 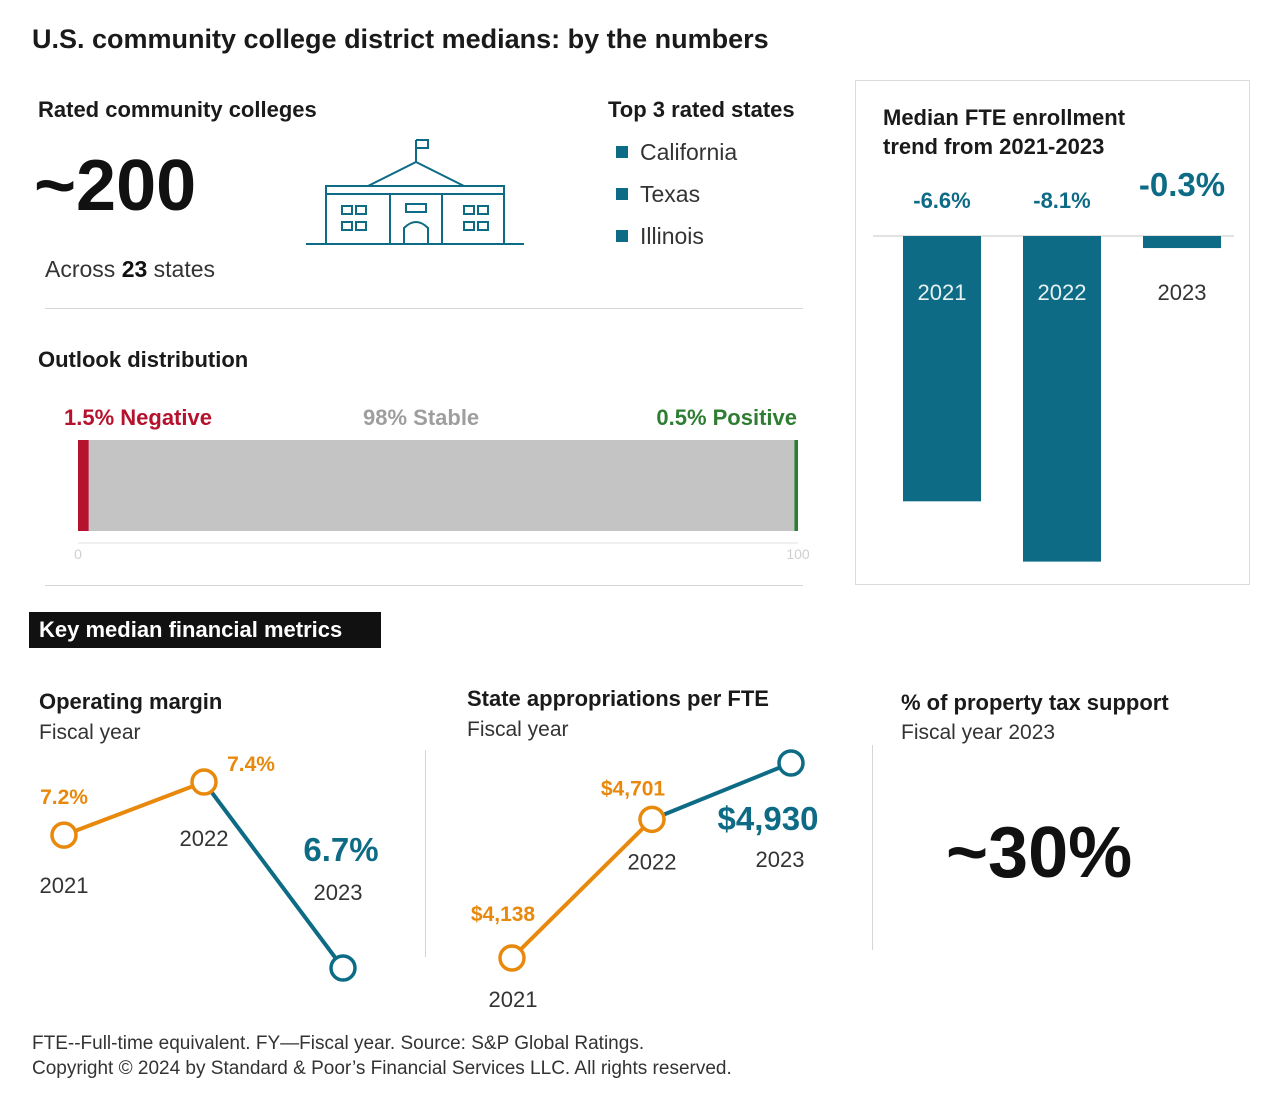 What do you see at coordinates (441, 485) in the screenshot?
I see `outlook-bar-stable` at bounding box center [441, 485].